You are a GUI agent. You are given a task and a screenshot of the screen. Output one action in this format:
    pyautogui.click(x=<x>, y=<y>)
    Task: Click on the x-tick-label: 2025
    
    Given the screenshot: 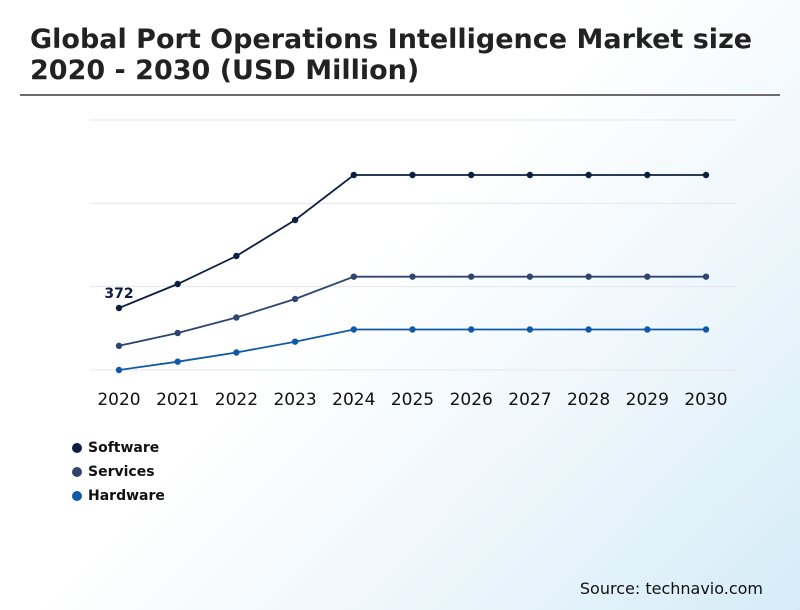 What is the action you would take?
    pyautogui.click(x=412, y=400)
    